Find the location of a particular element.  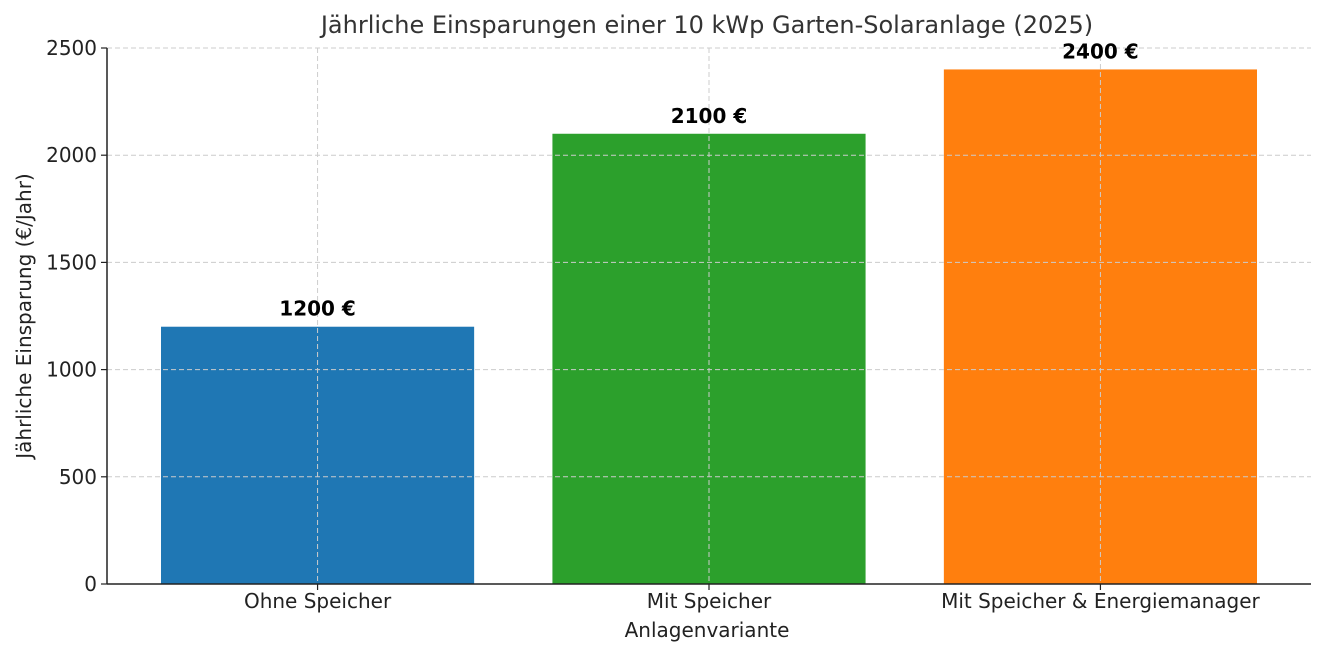

x-axis-label: Anlagenvariante is located at coordinates (707, 630).